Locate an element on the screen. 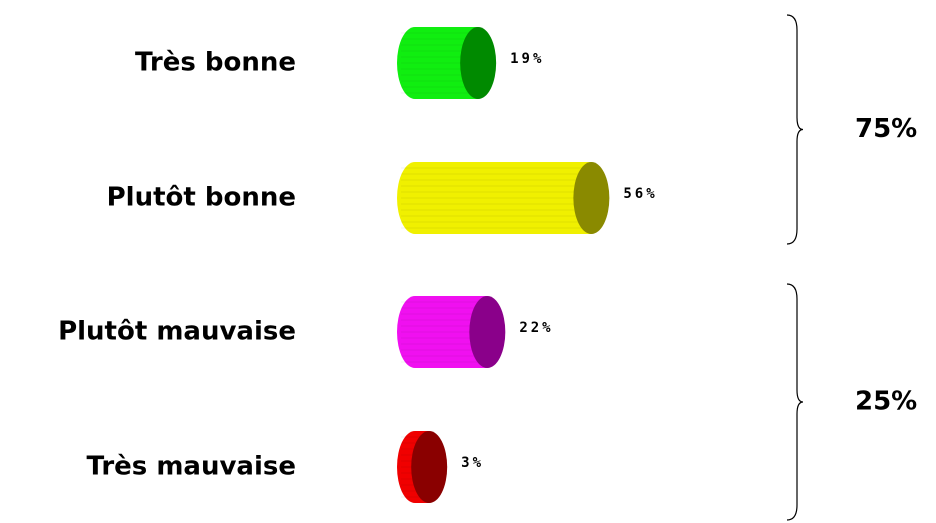  category-label: Plutôt bonne is located at coordinates (201, 198).